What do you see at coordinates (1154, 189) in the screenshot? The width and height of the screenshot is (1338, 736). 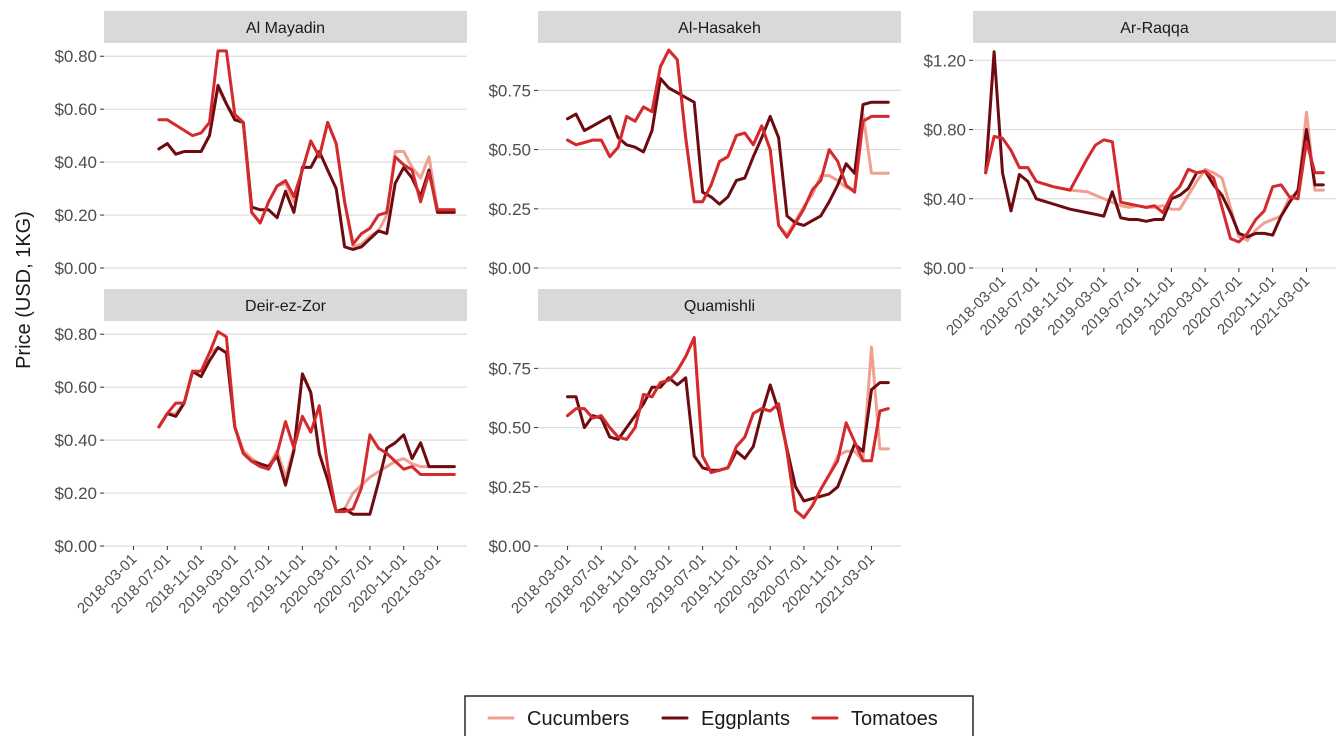 I see `series-line-tomatoes-ar-raqqa` at bounding box center [1154, 189].